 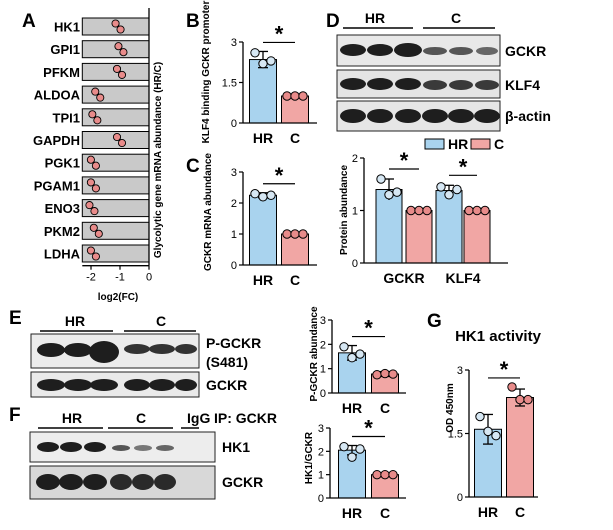 I want to click on gene-label: ALDOA, so click(x=57, y=95).